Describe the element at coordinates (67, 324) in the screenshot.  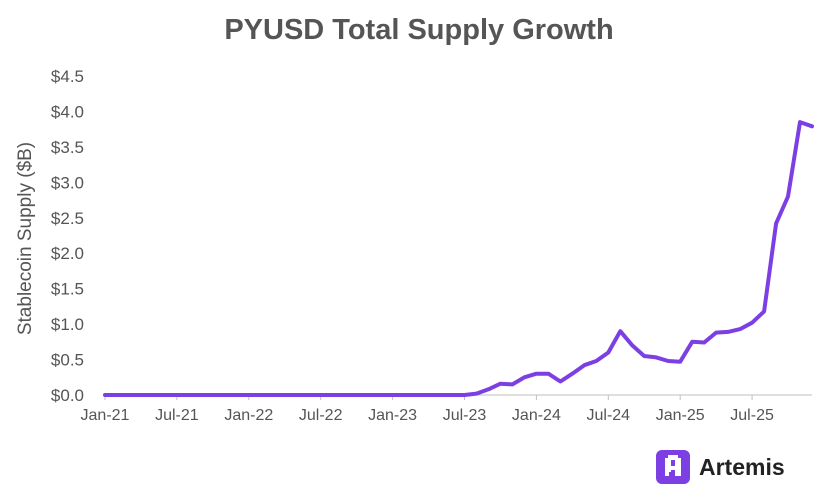
I see `y-tick-label: $1.0` at that location.